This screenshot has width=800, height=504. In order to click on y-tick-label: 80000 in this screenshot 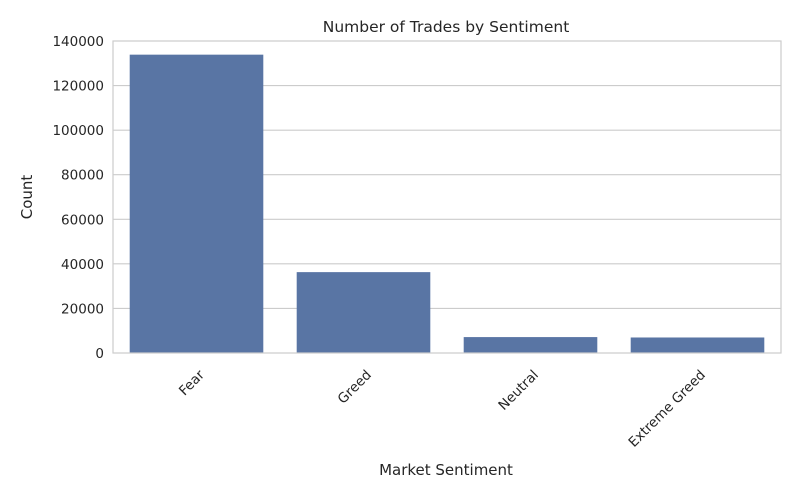, I will do `click(82, 176)`.